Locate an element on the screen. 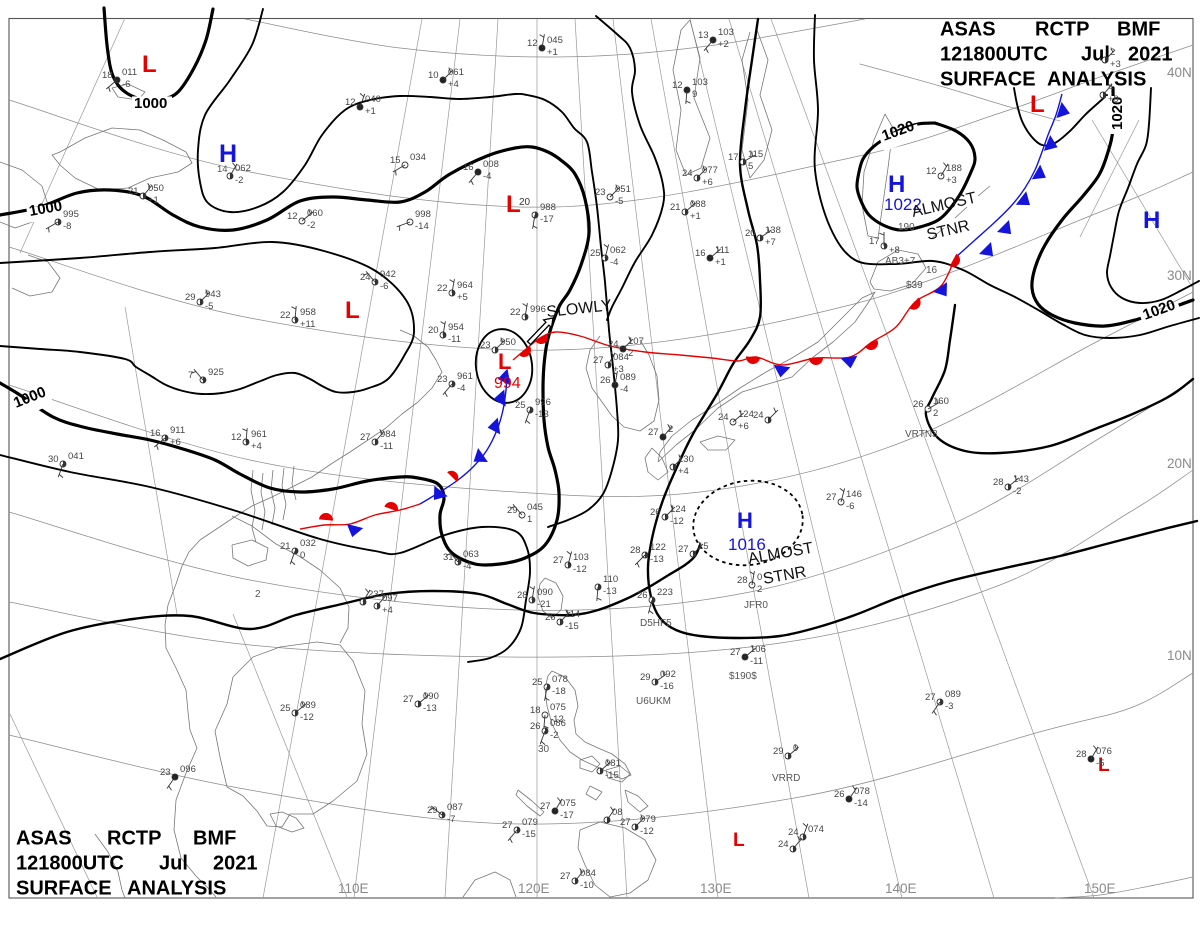 The height and width of the screenshot is (925, 1200). svg-text: 18 is located at coordinates (107, 75).